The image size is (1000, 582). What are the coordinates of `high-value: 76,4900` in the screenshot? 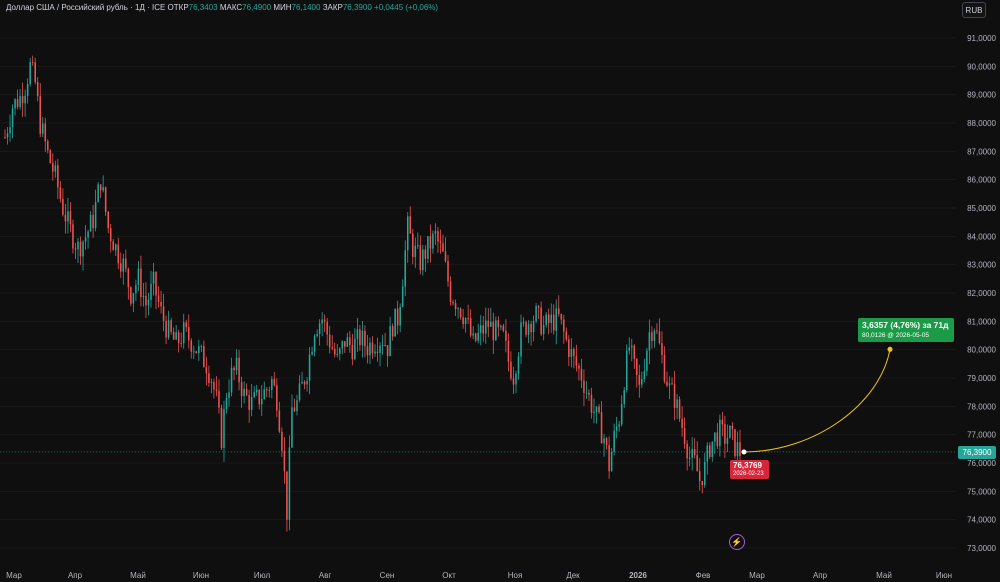 It's located at (257, 7).